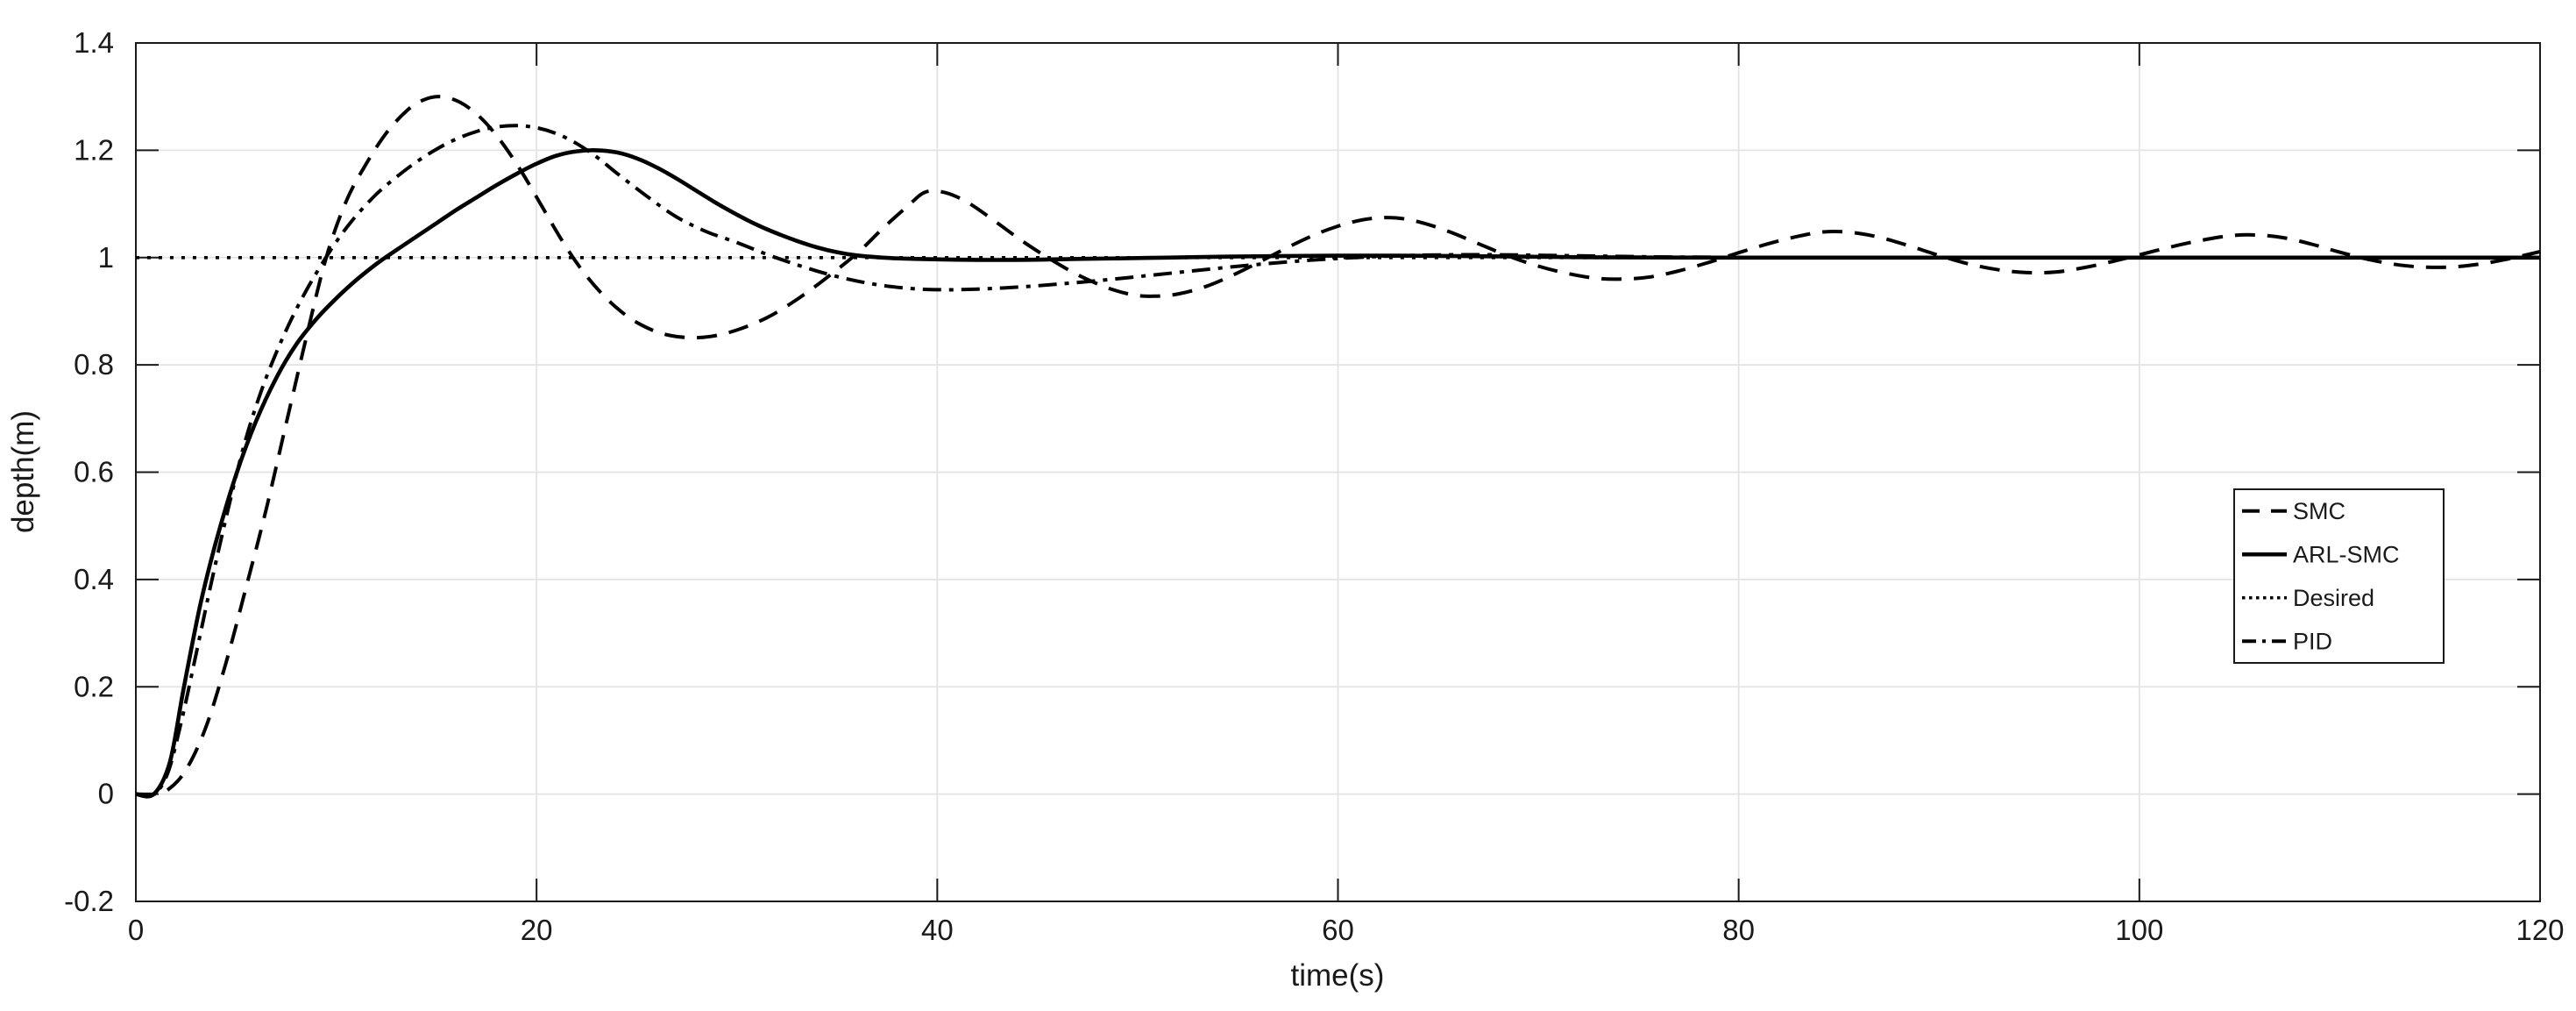 This screenshot has height=1011, width=2576. I want to click on legend-box, so click(2339, 576).